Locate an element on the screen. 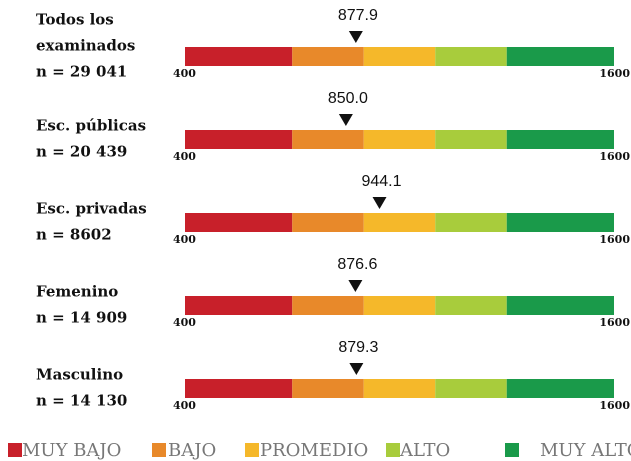 This screenshot has width=631, height=461. row-label: Masculino is located at coordinates (79, 375).